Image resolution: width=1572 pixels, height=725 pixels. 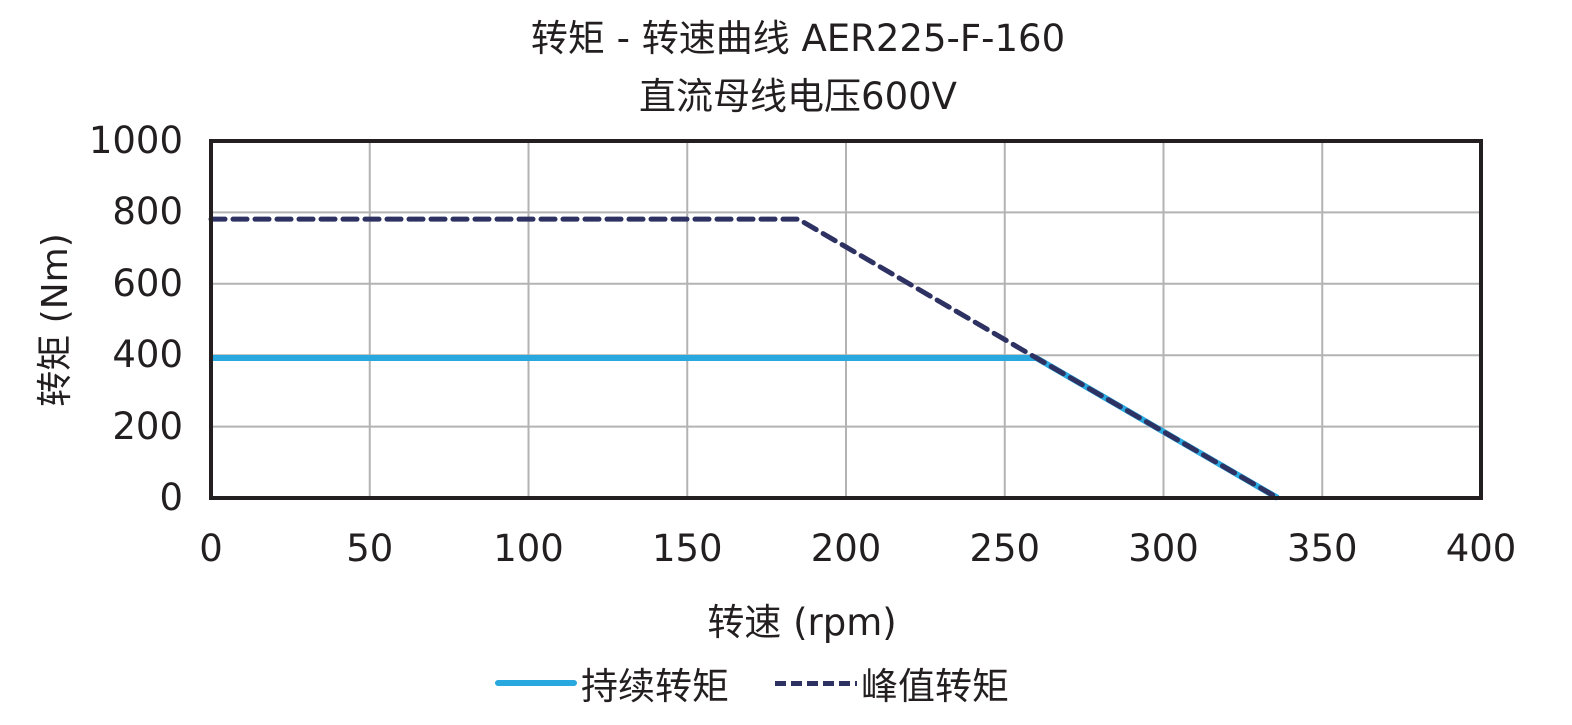 I want to click on legend-item-peak: 峰值转矩, so click(x=892, y=683).